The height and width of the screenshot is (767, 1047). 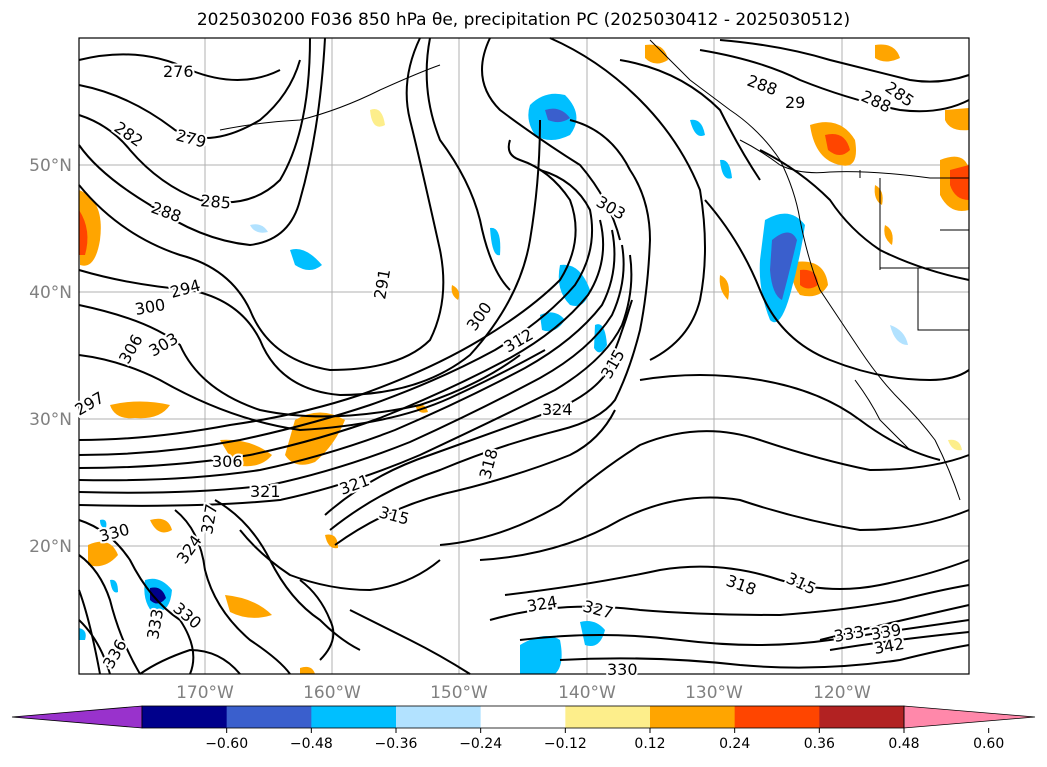 I want to click on lat-label: 50°N, so click(x=50, y=166).